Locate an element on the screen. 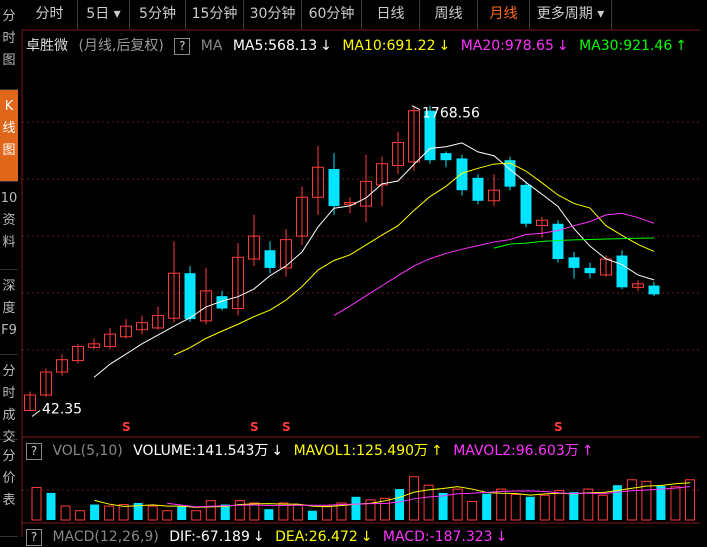 The image size is (707, 547). tab-1: 5日 ▾ is located at coordinates (104, 14).